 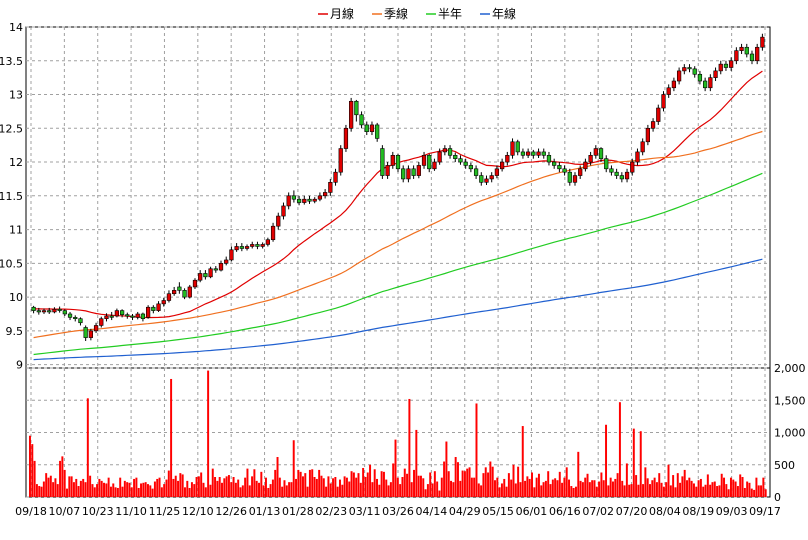 What do you see at coordinates (165, 511) in the screenshot?
I see `date-label: 11/25` at bounding box center [165, 511].